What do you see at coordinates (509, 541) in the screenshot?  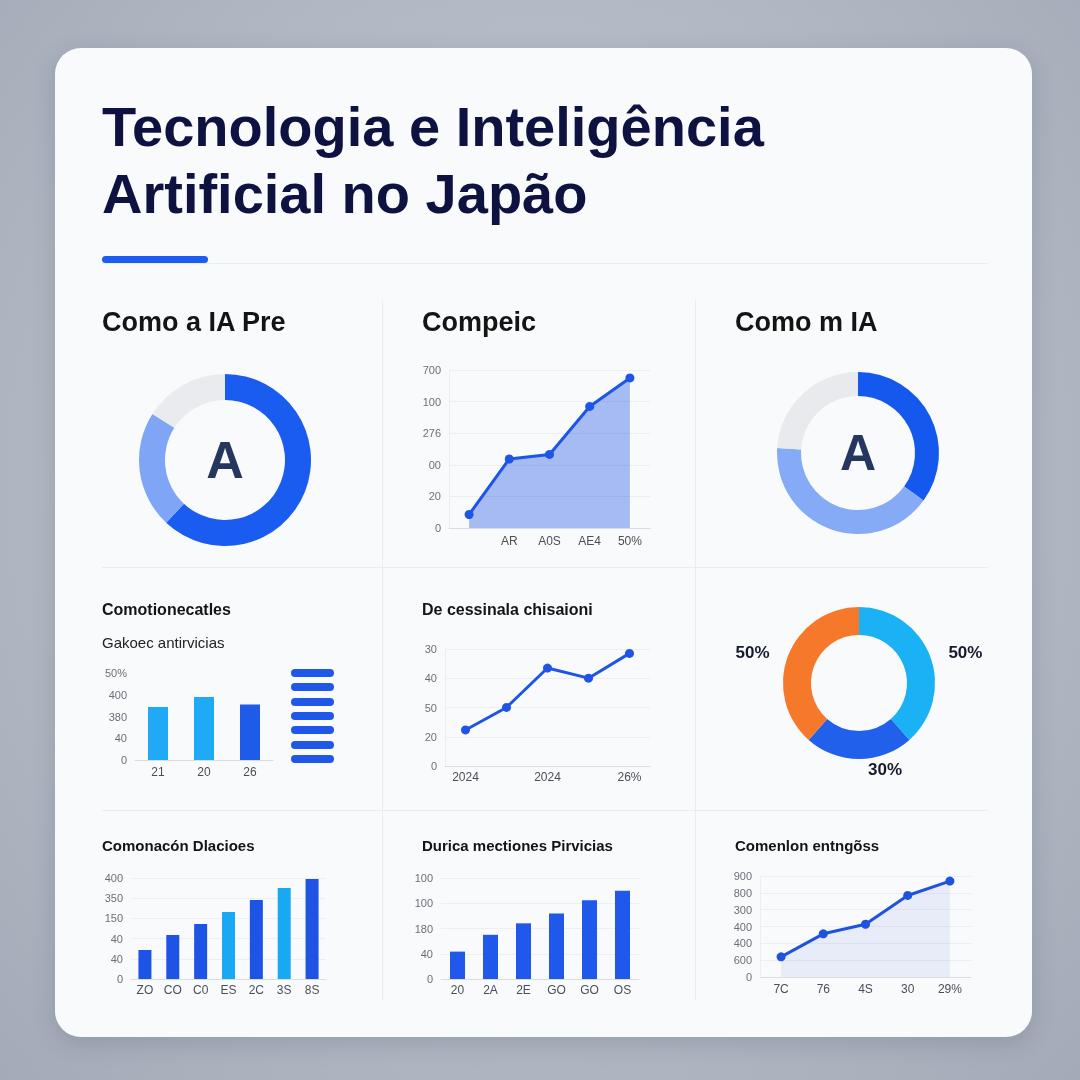 I see `x-tick-label: AR` at bounding box center [509, 541].